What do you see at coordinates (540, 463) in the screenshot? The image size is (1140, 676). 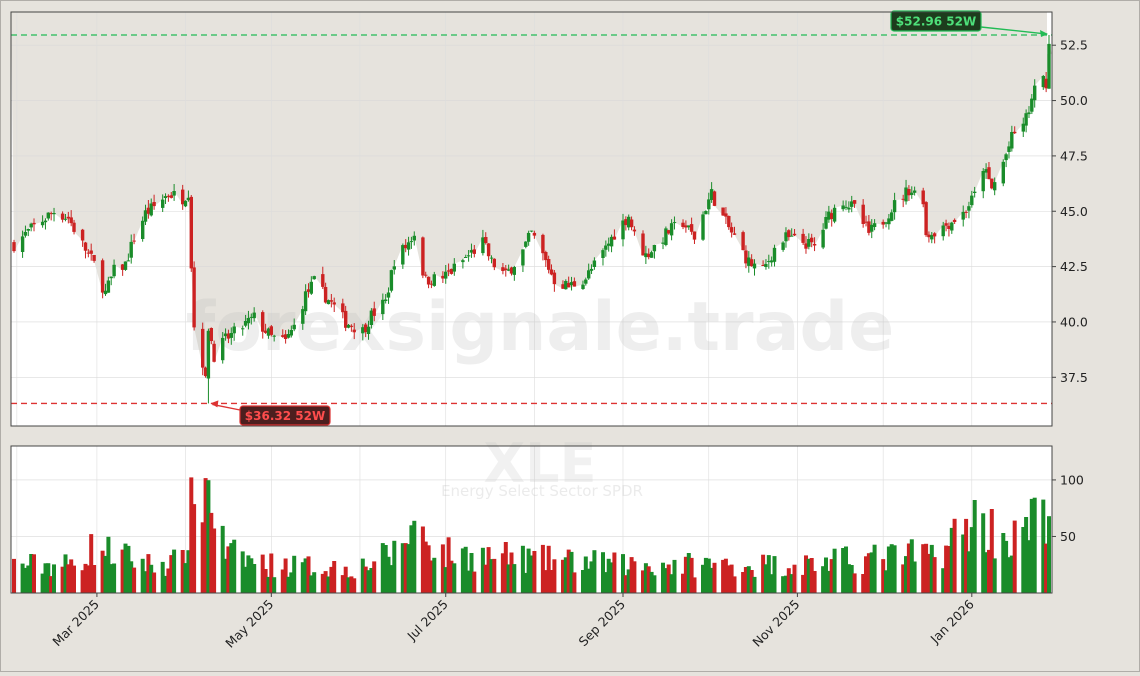 I see `ticker-watermark: XLE` at bounding box center [540, 463].